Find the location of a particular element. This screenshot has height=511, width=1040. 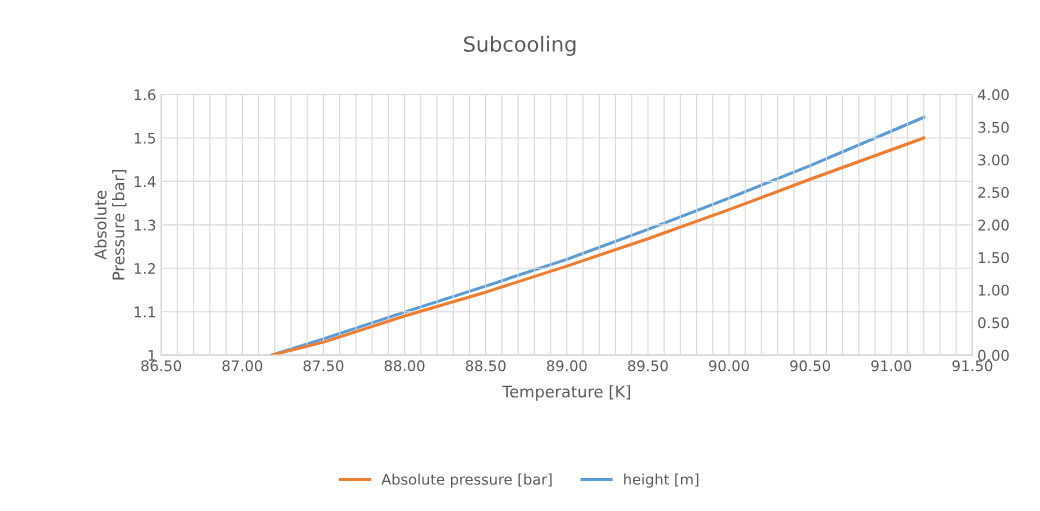

x-tick-label: 87.50 is located at coordinates (323, 366).